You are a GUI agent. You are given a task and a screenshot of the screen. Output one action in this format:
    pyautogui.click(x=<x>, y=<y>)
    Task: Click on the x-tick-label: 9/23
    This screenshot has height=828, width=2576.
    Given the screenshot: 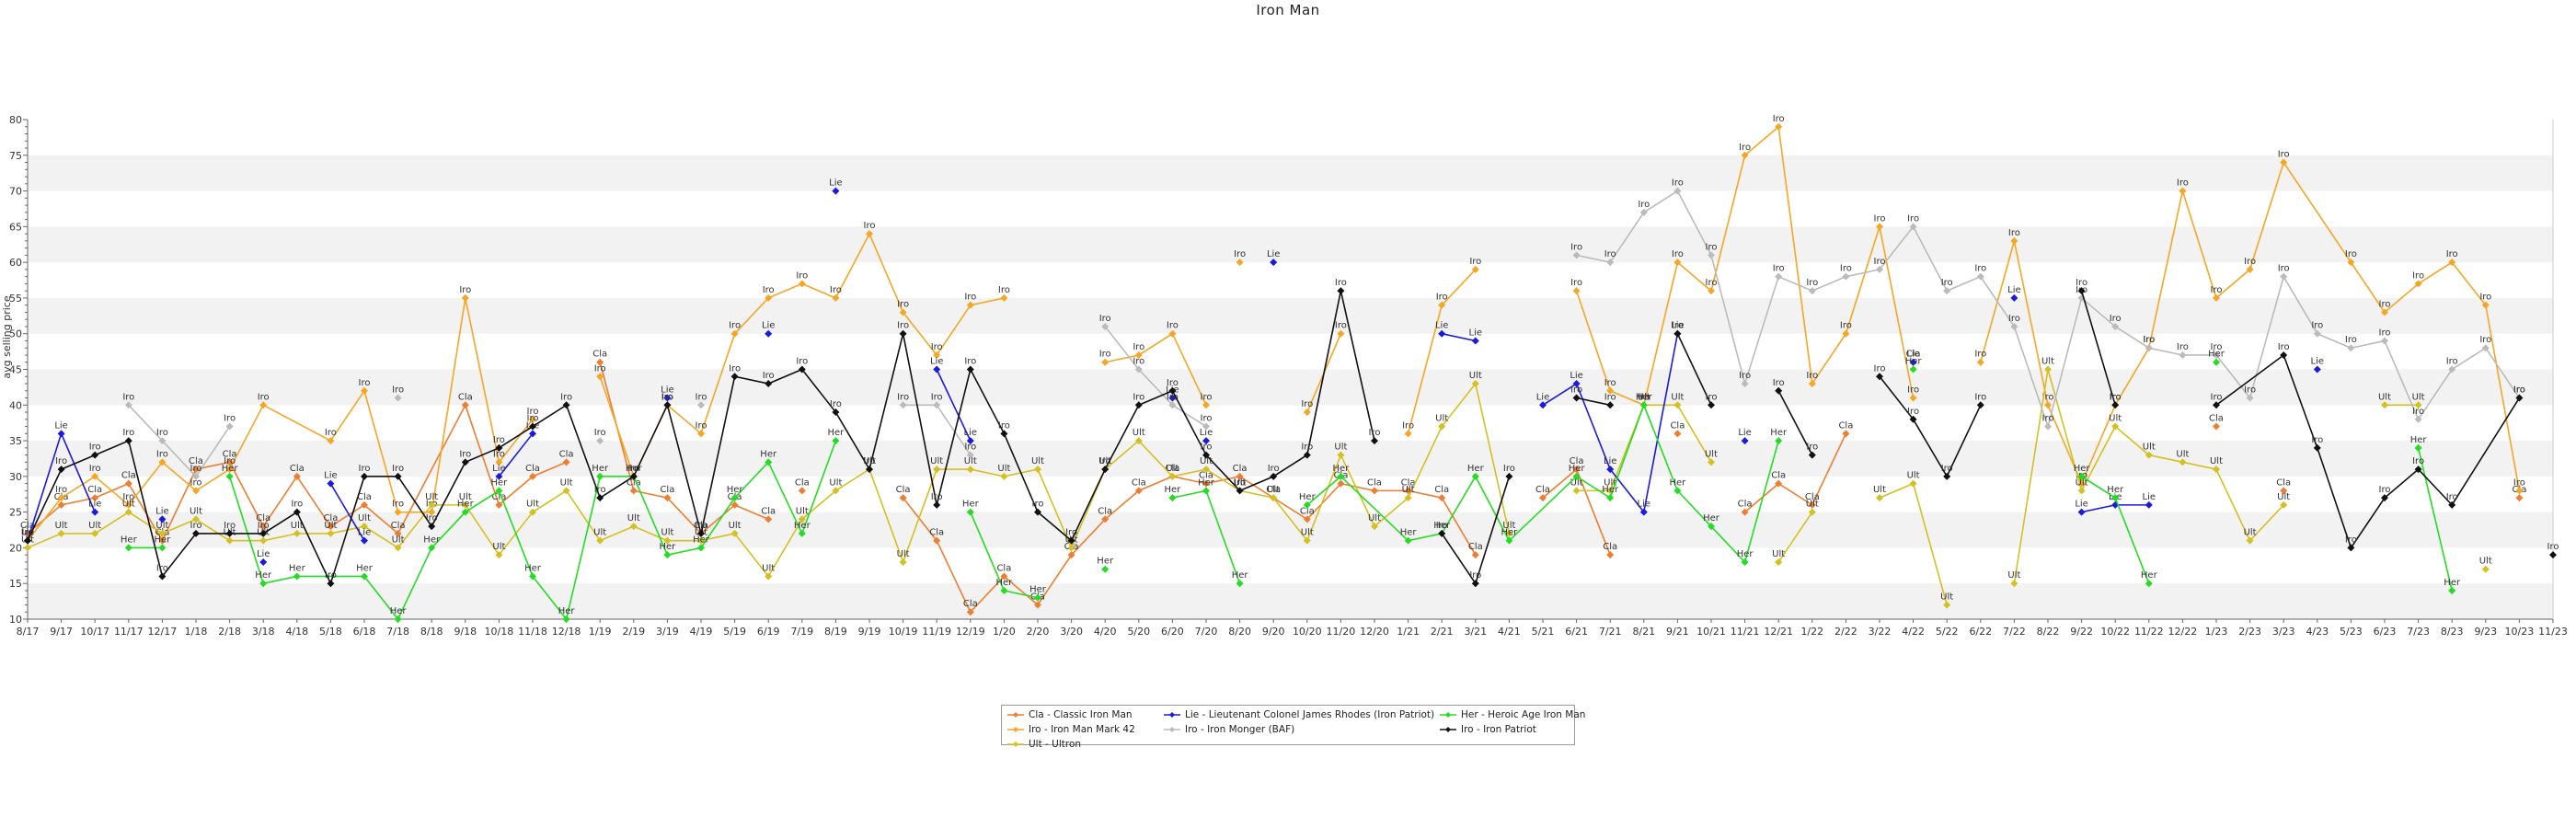 What is the action you would take?
    pyautogui.click(x=2485, y=632)
    